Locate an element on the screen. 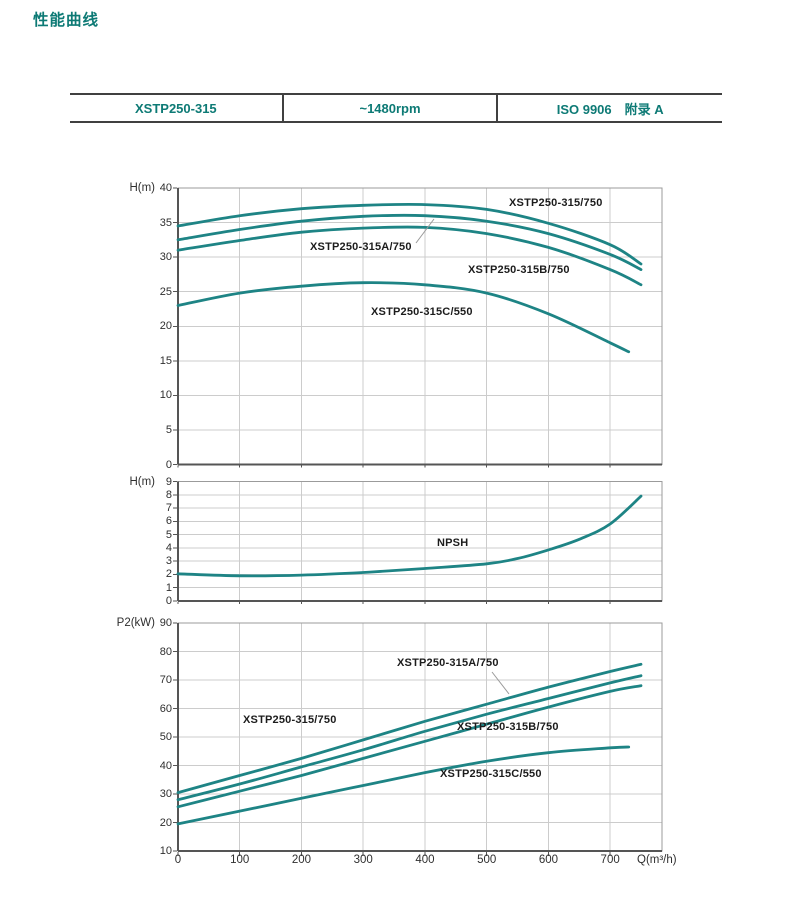  x-tick-label: 400 is located at coordinates (425, 859).